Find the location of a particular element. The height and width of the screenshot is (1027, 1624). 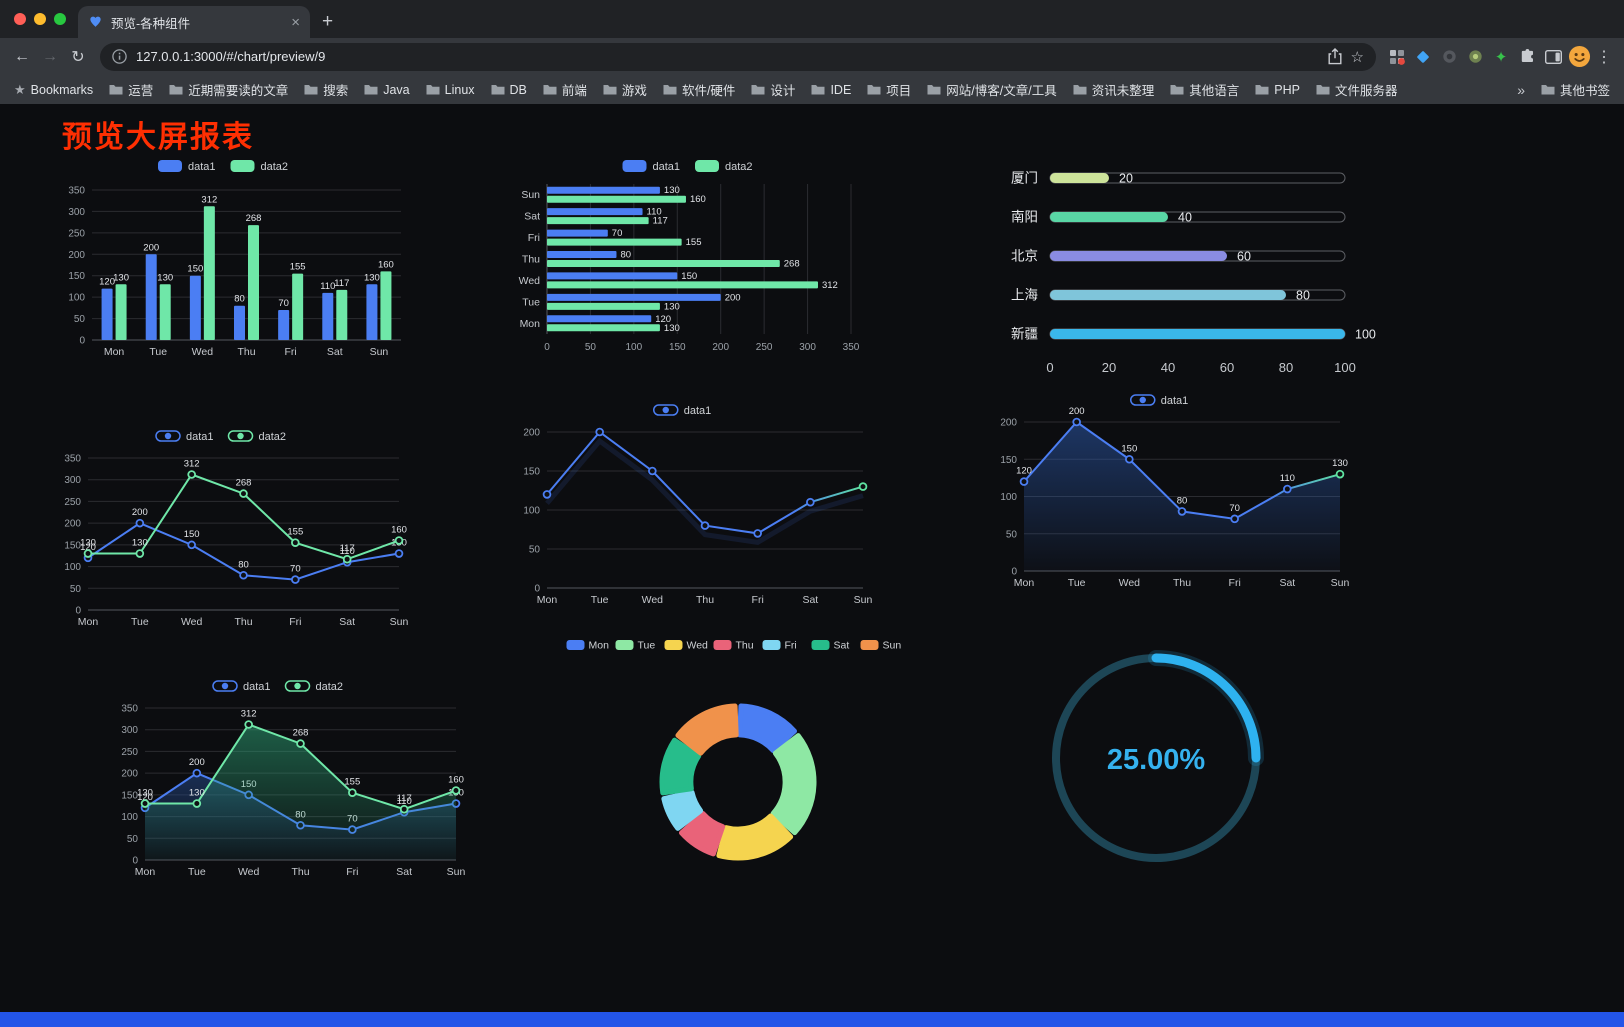

svg-text: Wed is located at coordinates (192, 622).